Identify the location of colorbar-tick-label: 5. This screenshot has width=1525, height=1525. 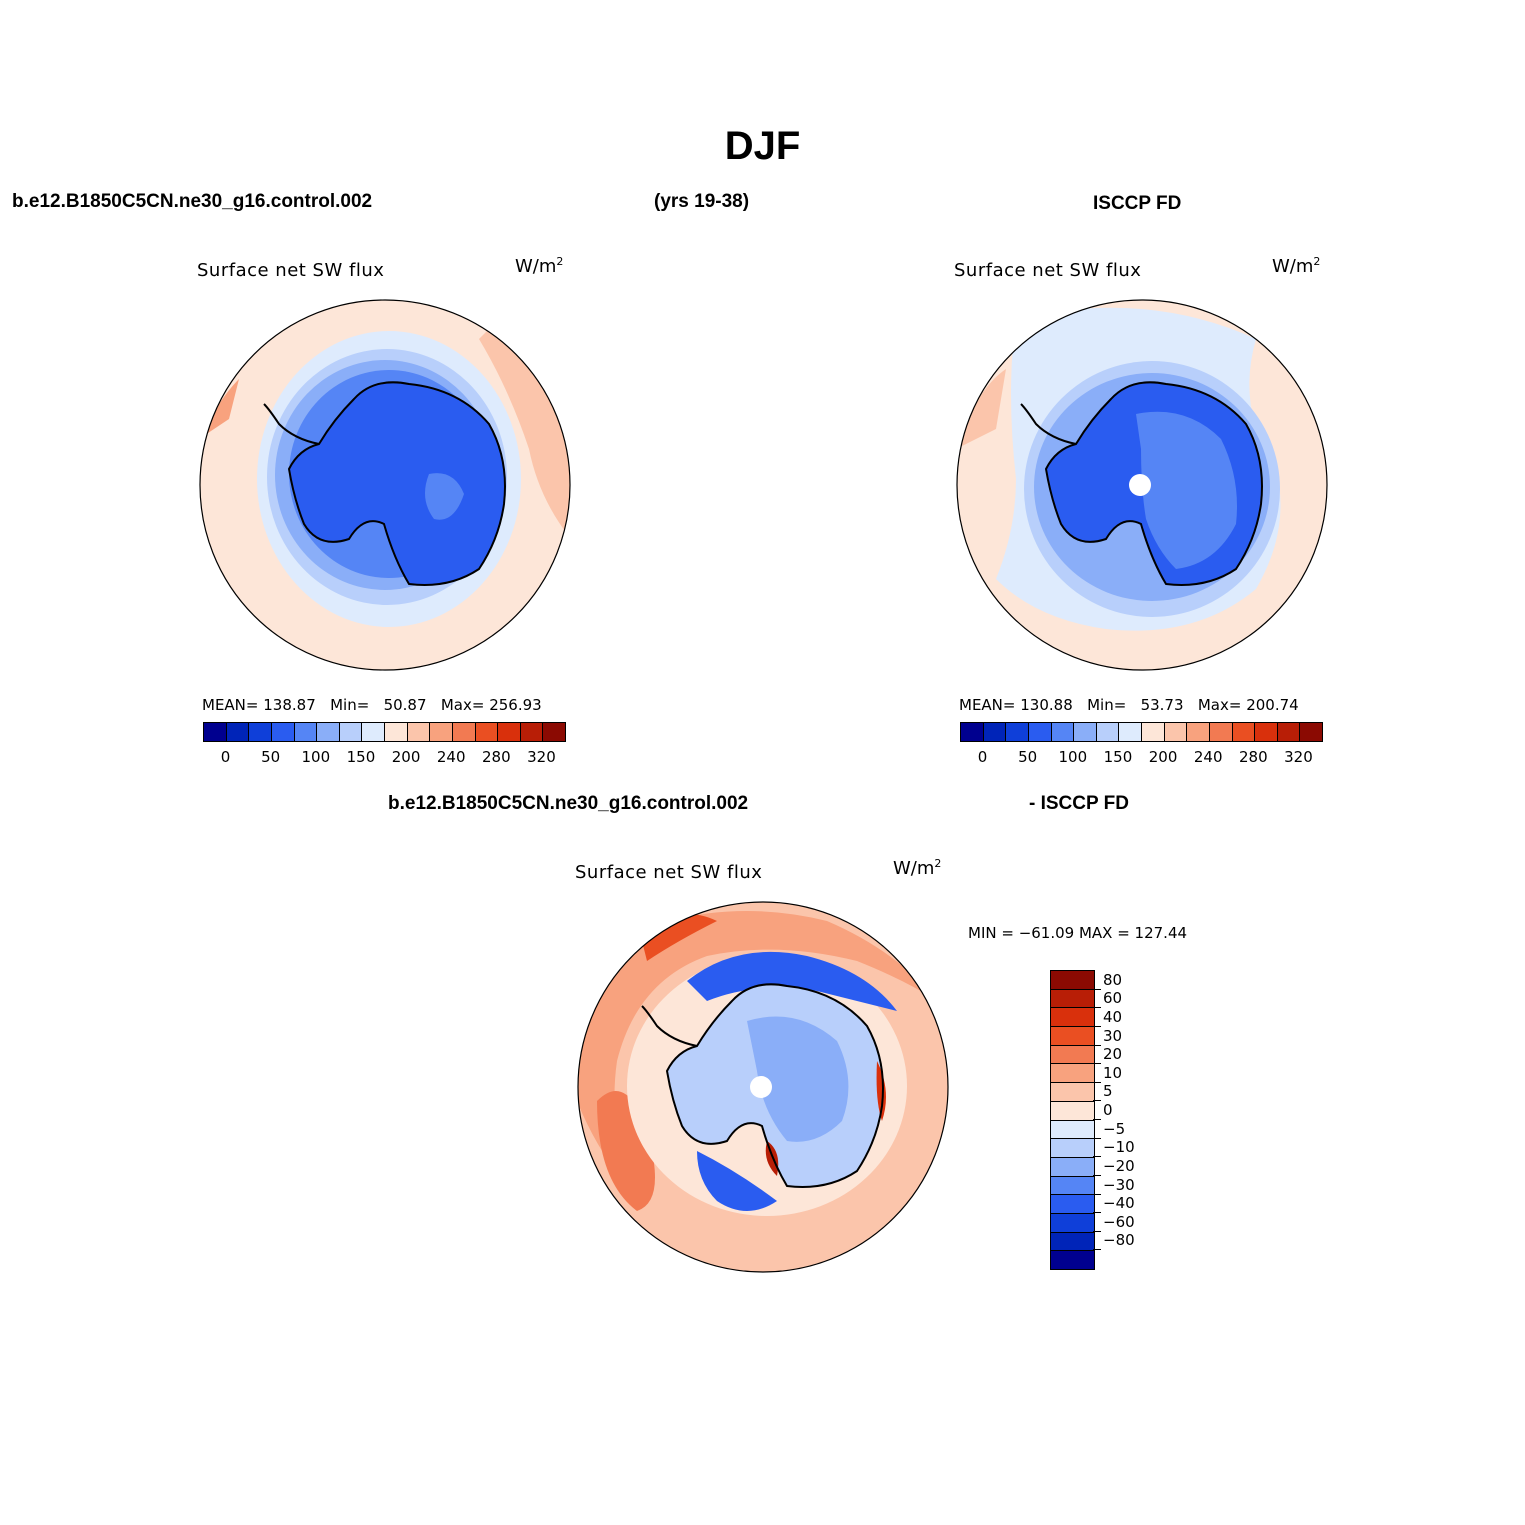
(1108, 1091).